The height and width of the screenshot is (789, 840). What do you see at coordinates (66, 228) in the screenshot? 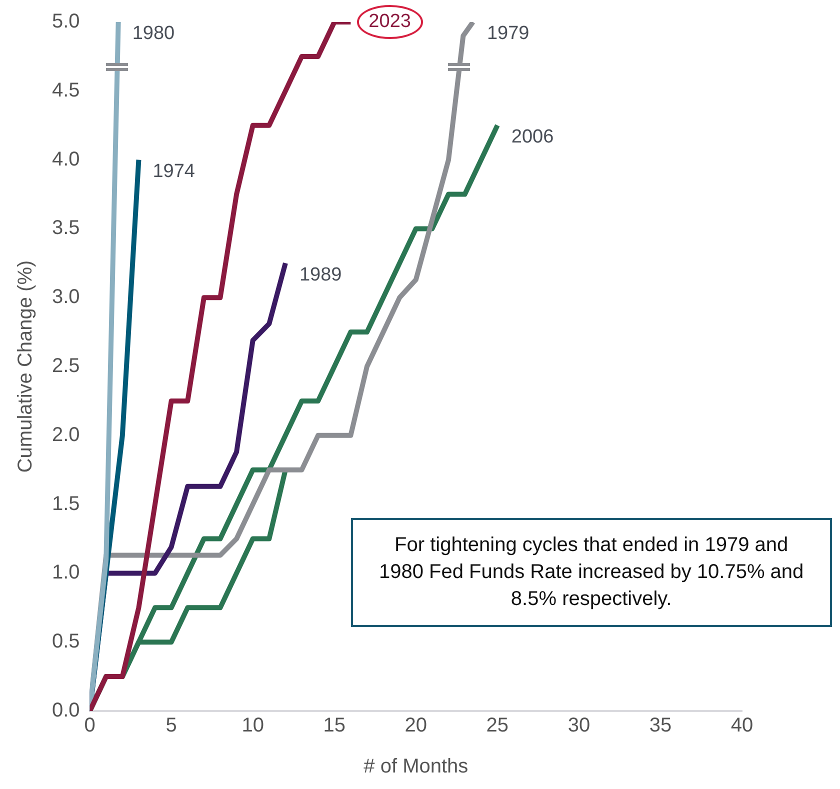
I see `y-tick-label: 3.5` at bounding box center [66, 228].